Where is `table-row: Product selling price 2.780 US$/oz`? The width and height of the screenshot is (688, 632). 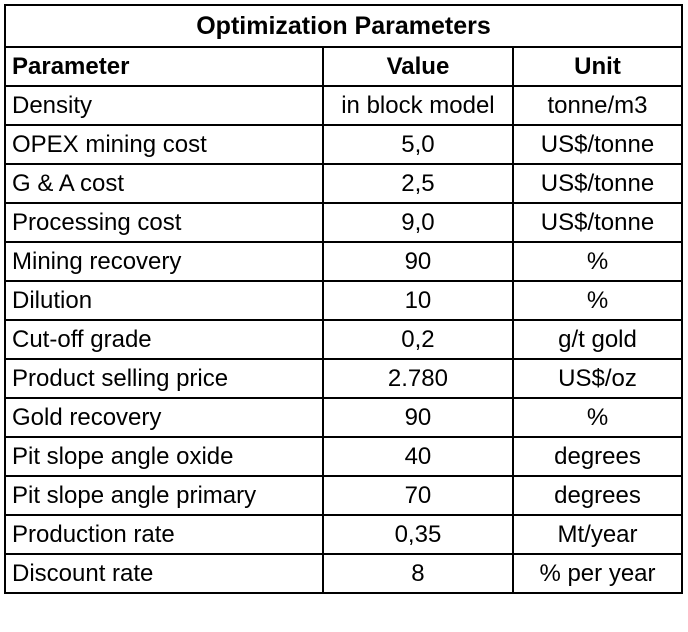 table-row: Product selling price 2.780 US$/oz is located at coordinates (344, 378).